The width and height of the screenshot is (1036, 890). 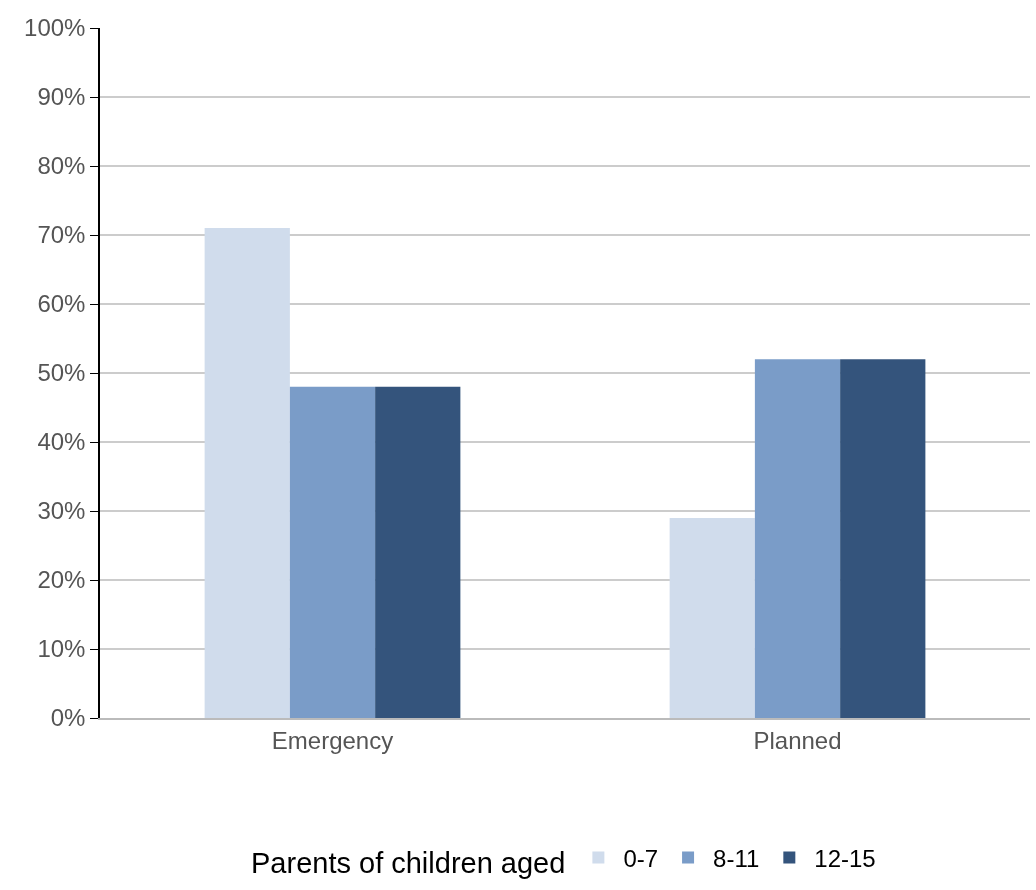 What do you see at coordinates (55, 28) in the screenshot?
I see `y-tick-label: 100%` at bounding box center [55, 28].